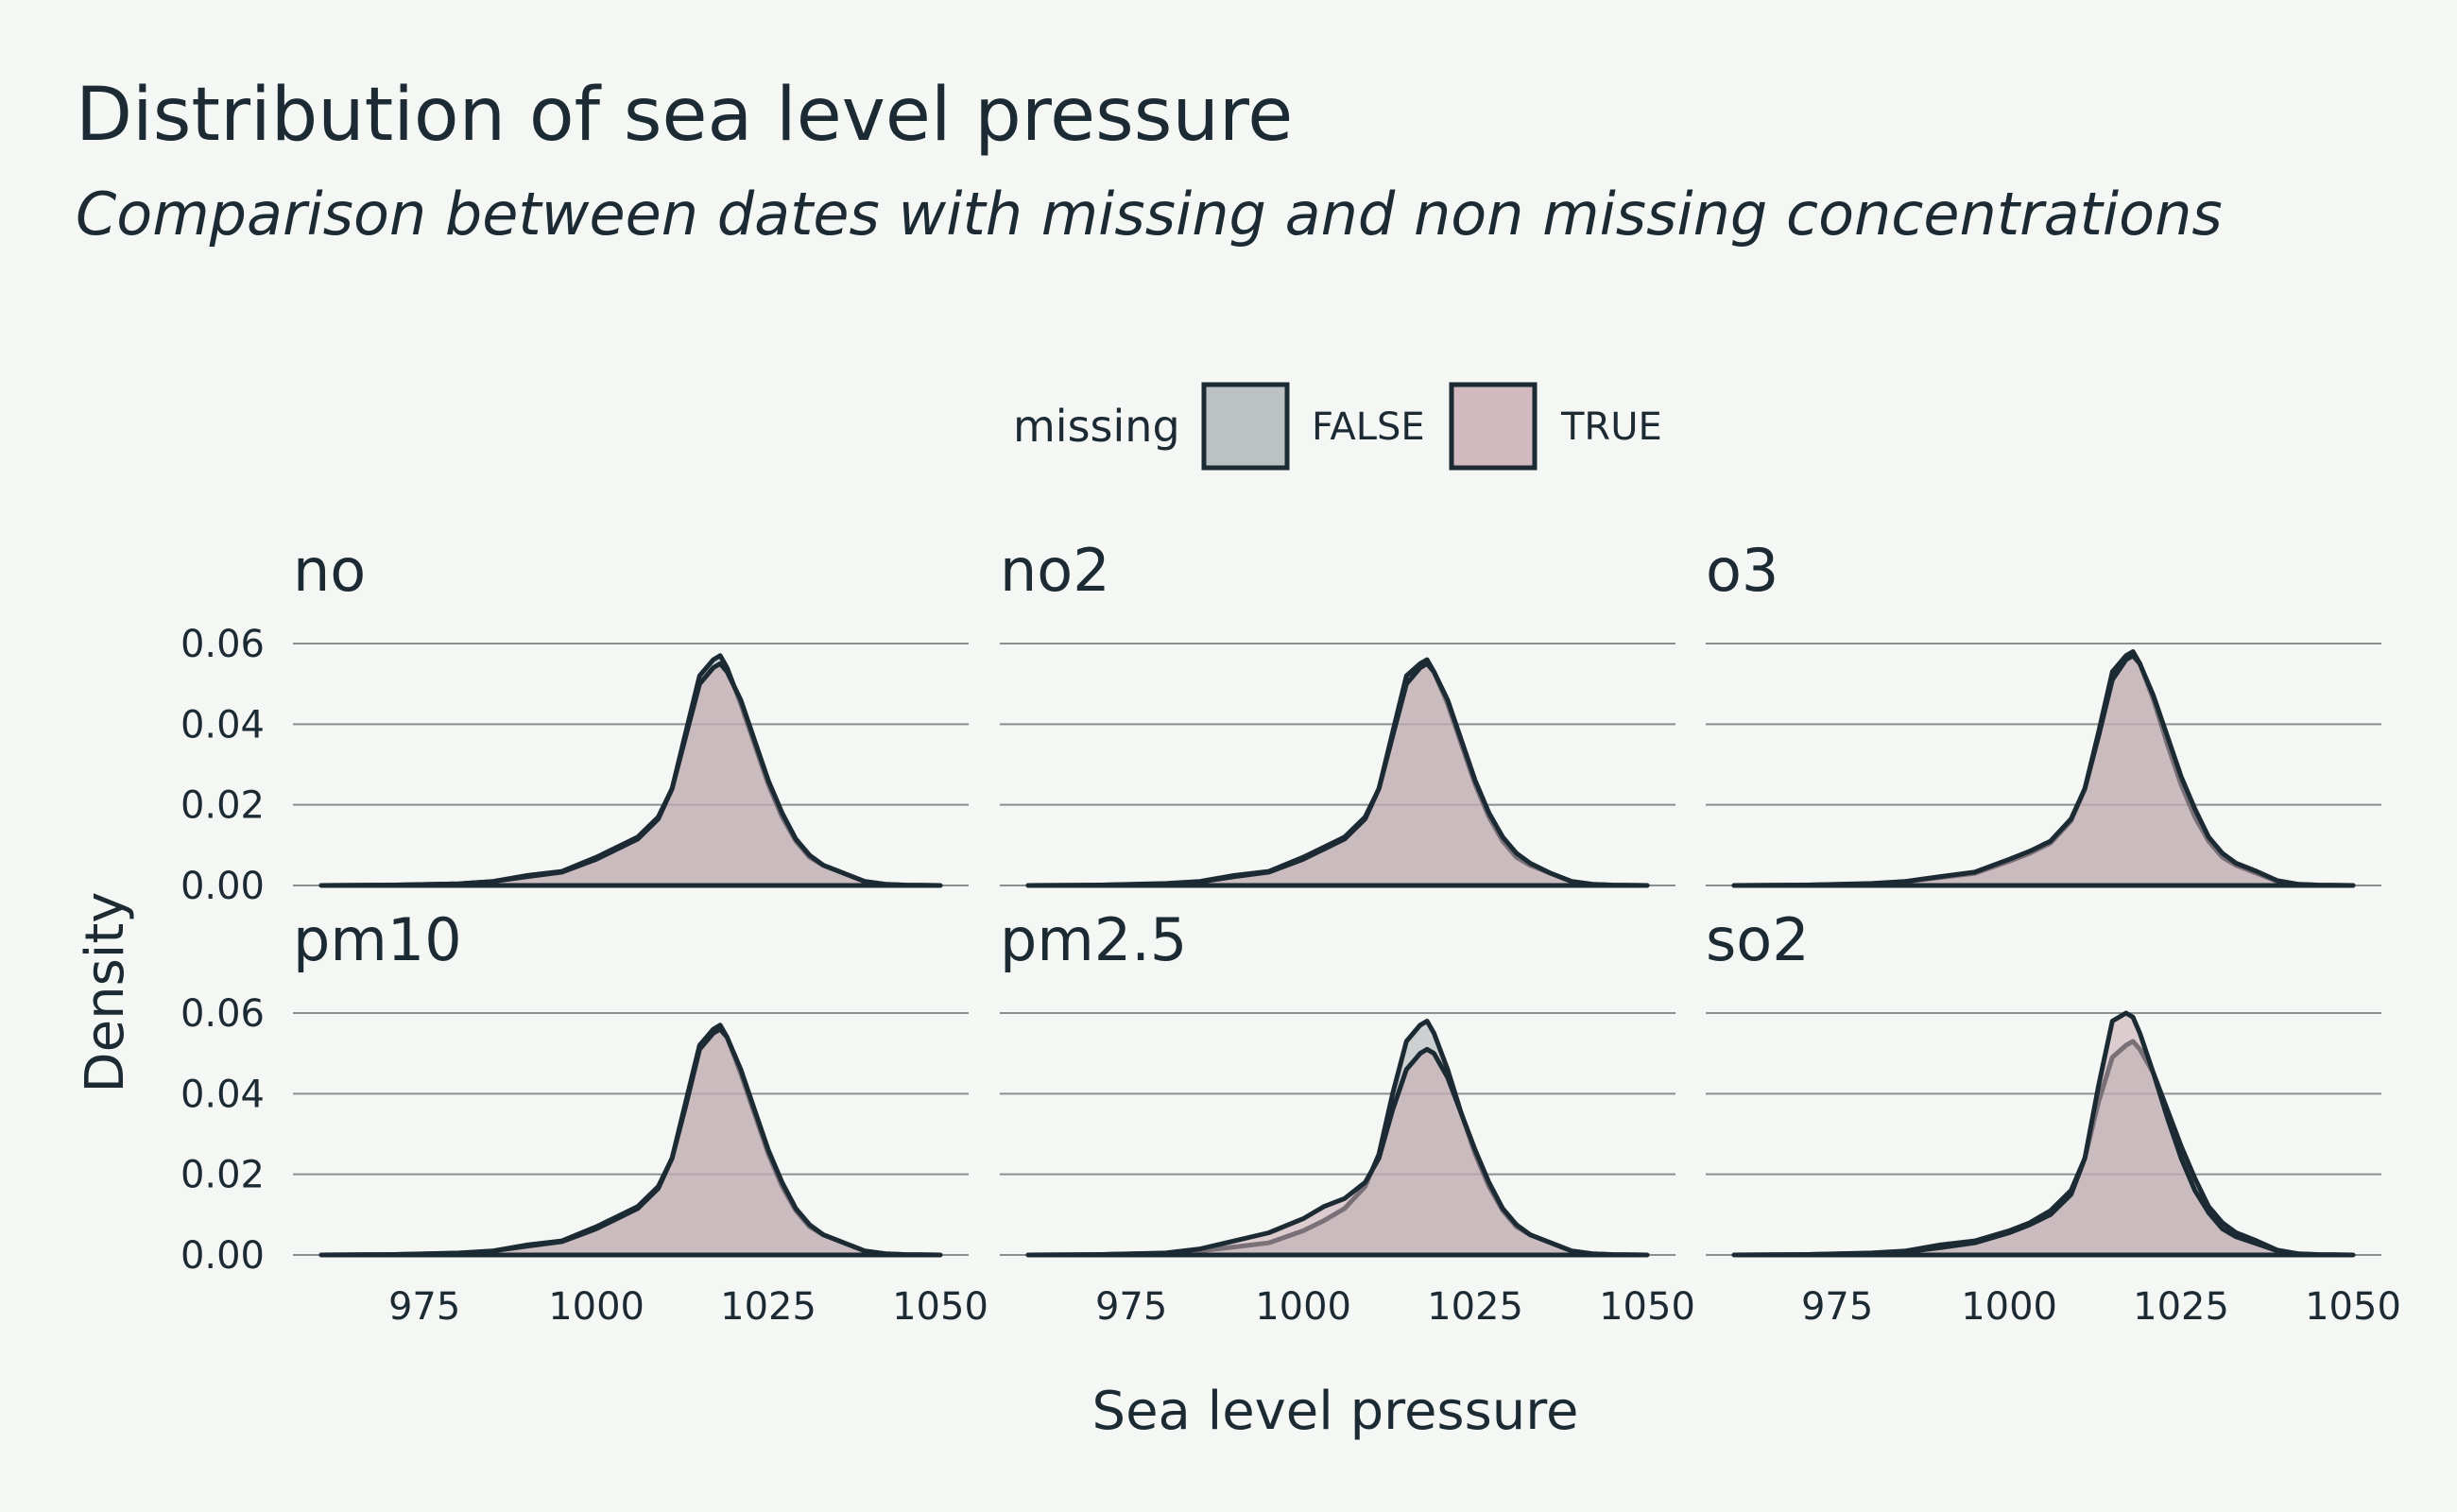  I want to click on facet-label: pm2.5, so click(1093, 939).